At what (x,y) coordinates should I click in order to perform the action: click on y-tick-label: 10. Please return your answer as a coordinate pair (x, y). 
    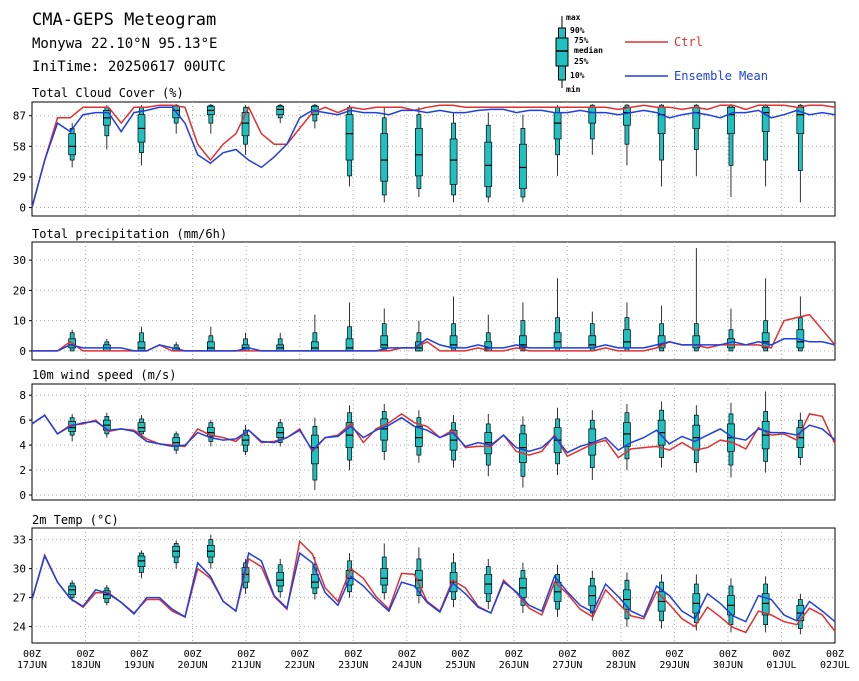
    Looking at the image, I should click on (19, 321).